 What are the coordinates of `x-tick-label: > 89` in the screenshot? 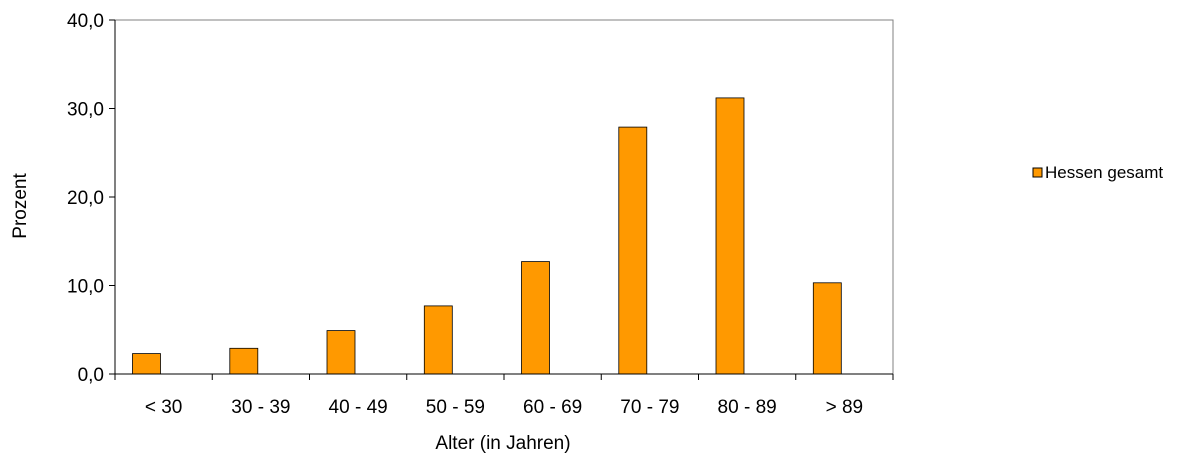 It's located at (845, 407).